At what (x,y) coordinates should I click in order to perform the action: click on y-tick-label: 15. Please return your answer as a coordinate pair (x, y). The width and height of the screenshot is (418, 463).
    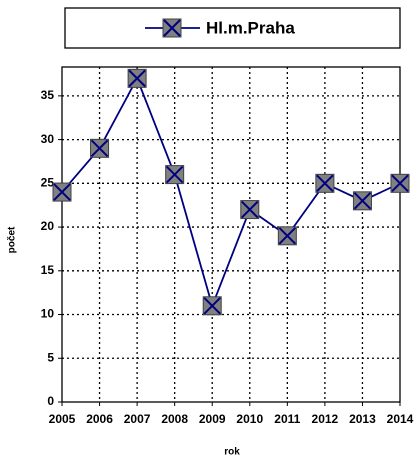
    Looking at the image, I should click on (48, 270).